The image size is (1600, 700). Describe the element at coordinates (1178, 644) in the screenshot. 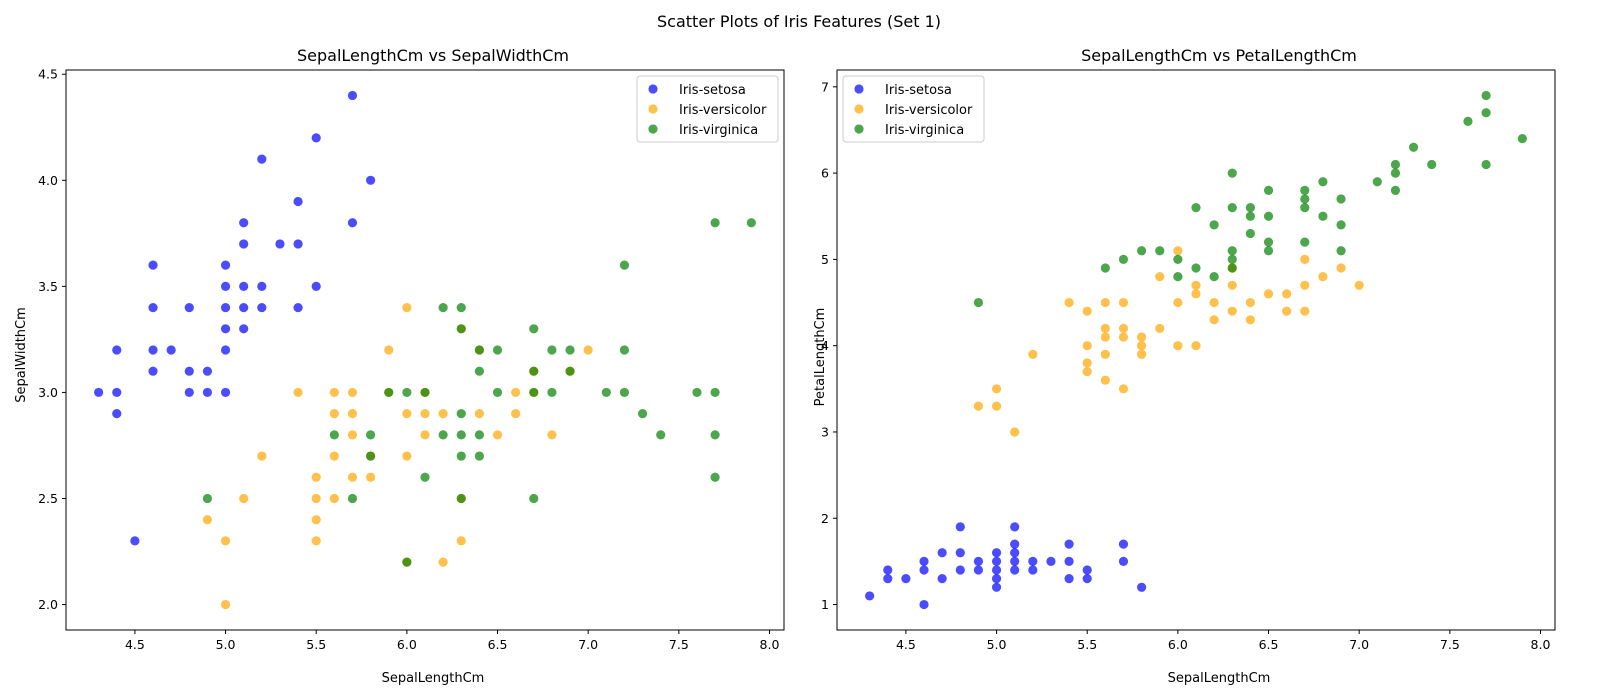

I see `right-x-tick-label: 6.0` at that location.